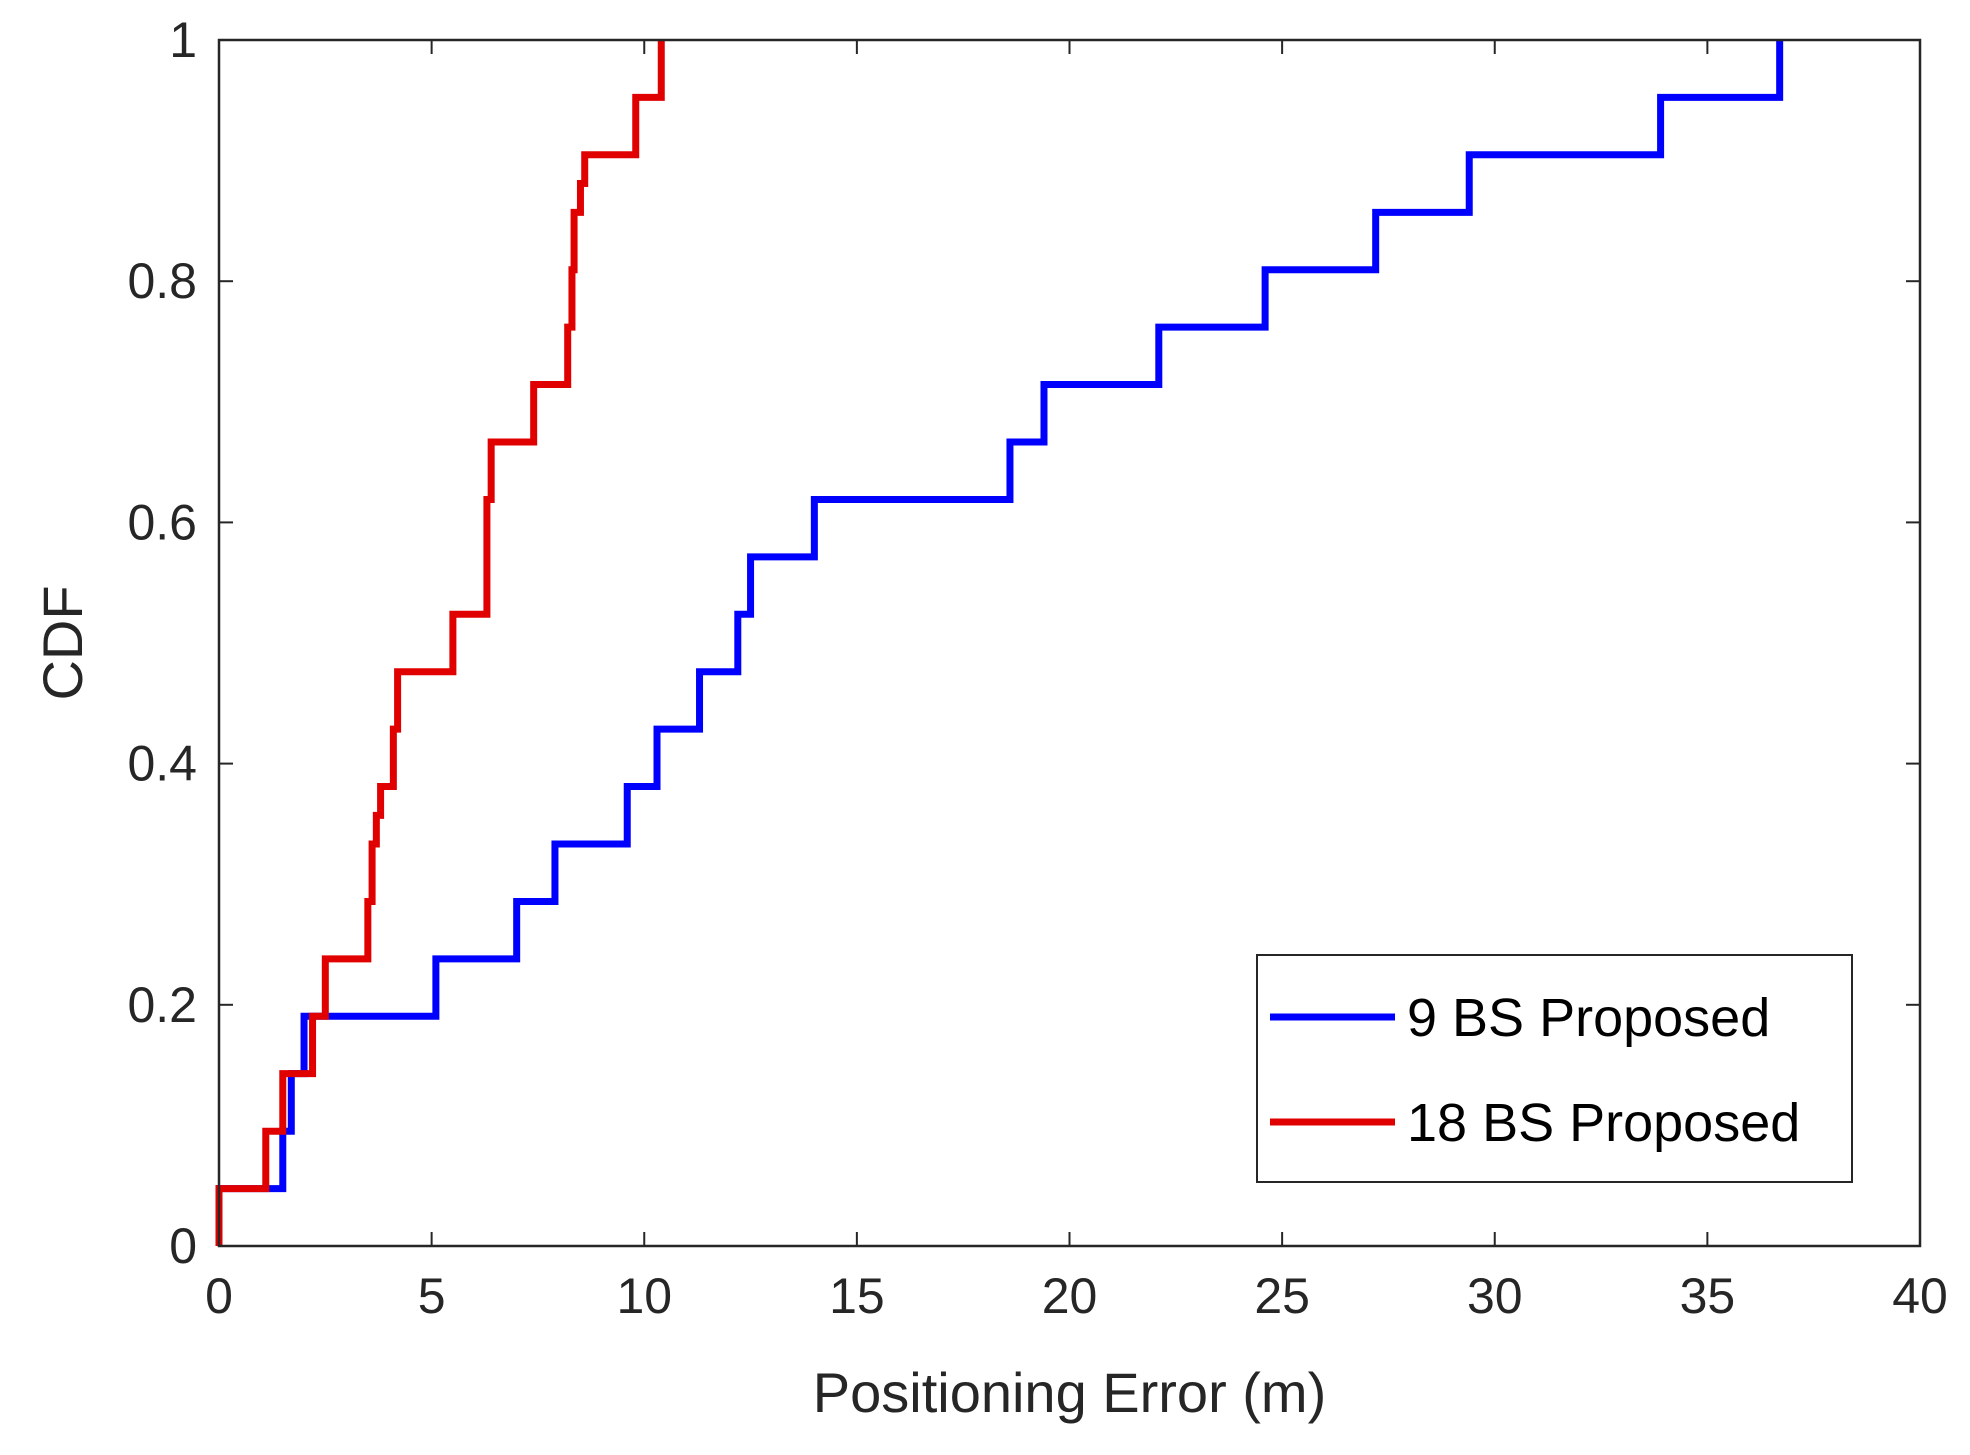  What do you see at coordinates (1495, 1296) in the screenshot?
I see `x-tick-label: 30` at bounding box center [1495, 1296].